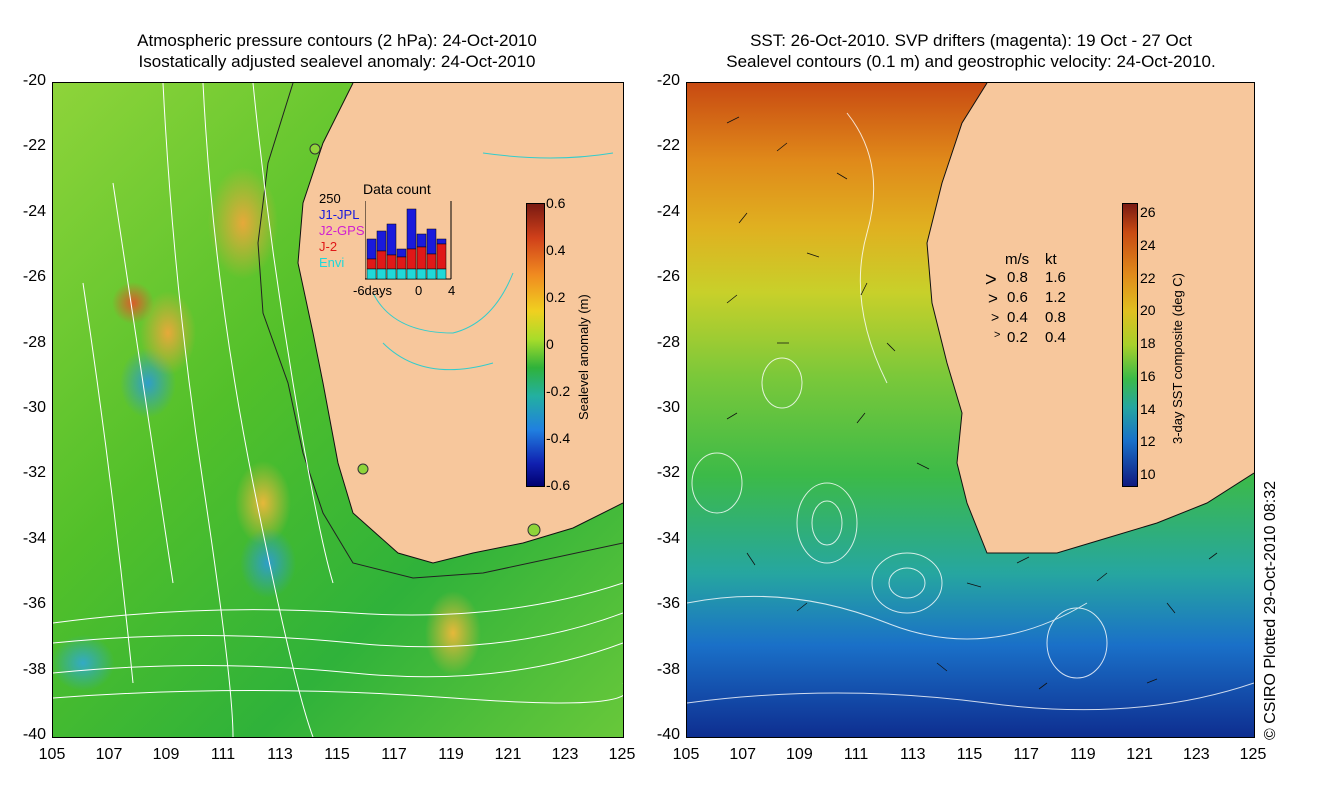 This screenshot has width=1320, height=810. What do you see at coordinates (743, 754) in the screenshot?
I see `right-x-tick: 107` at bounding box center [743, 754].